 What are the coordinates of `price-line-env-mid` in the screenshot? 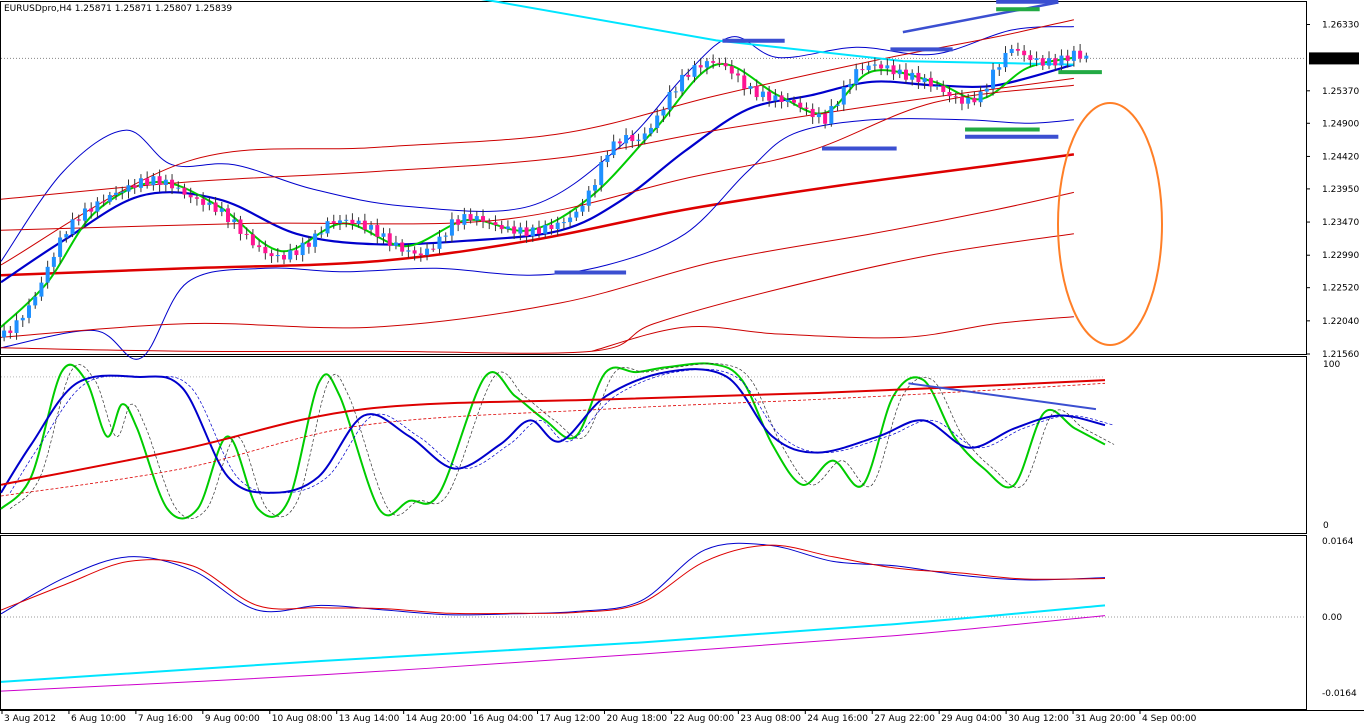 It's located at (537, 138).